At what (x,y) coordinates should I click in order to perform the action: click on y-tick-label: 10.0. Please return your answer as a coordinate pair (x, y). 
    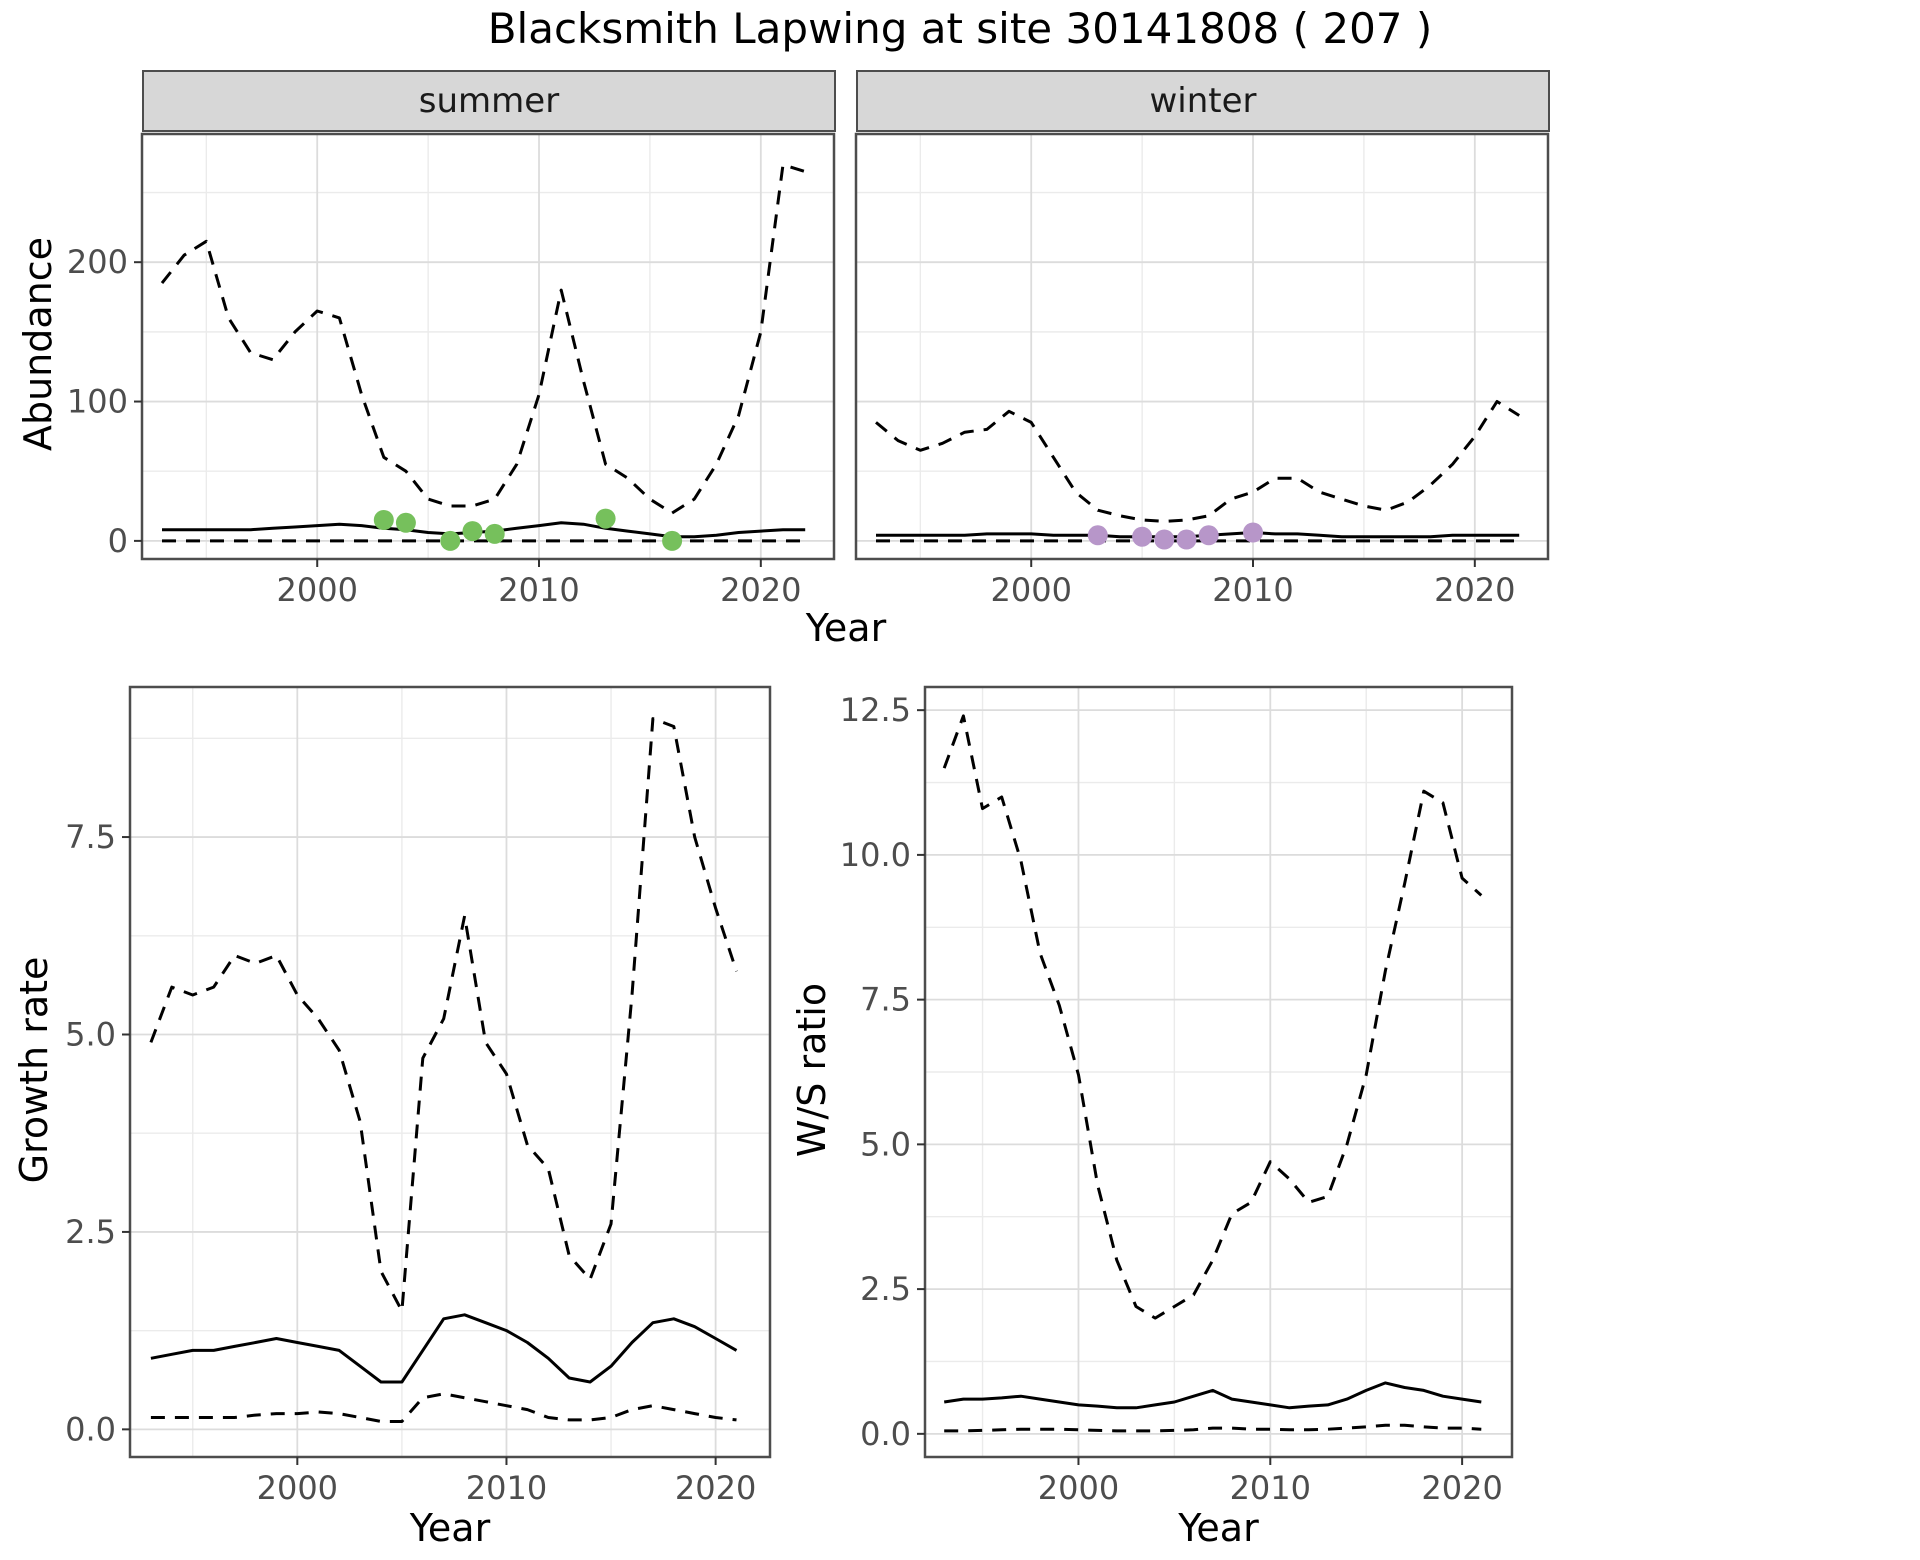
    Looking at the image, I should click on (875, 855).